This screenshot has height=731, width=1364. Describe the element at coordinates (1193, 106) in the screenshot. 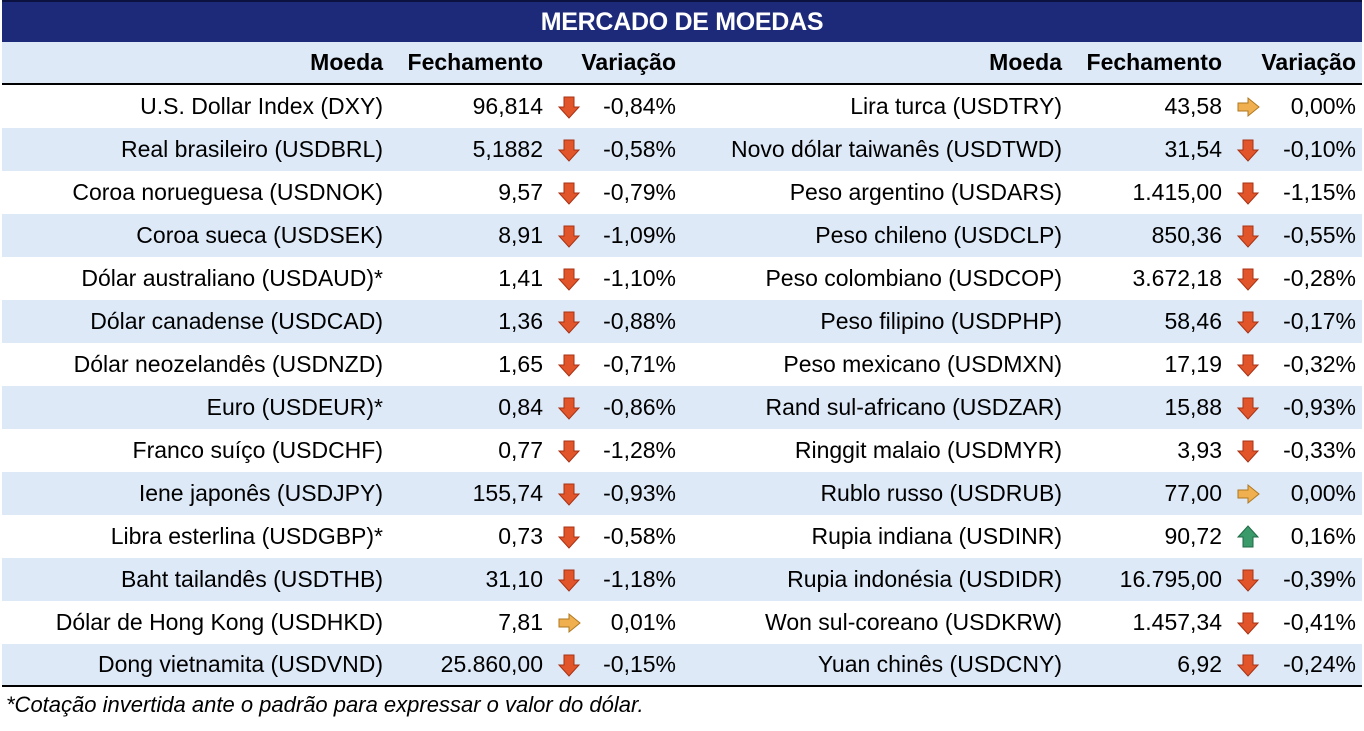

I see `closing-value: 43,58` at that location.